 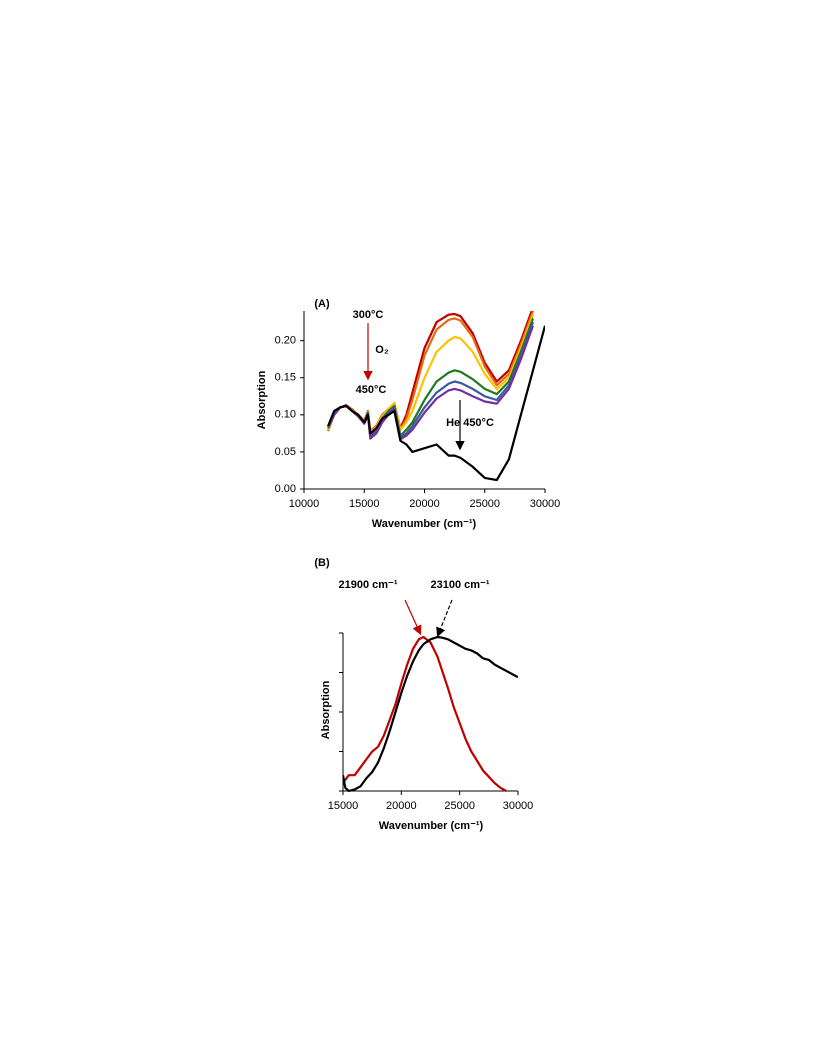 I want to click on x-tick-label: 10000, so click(x=304, y=504).